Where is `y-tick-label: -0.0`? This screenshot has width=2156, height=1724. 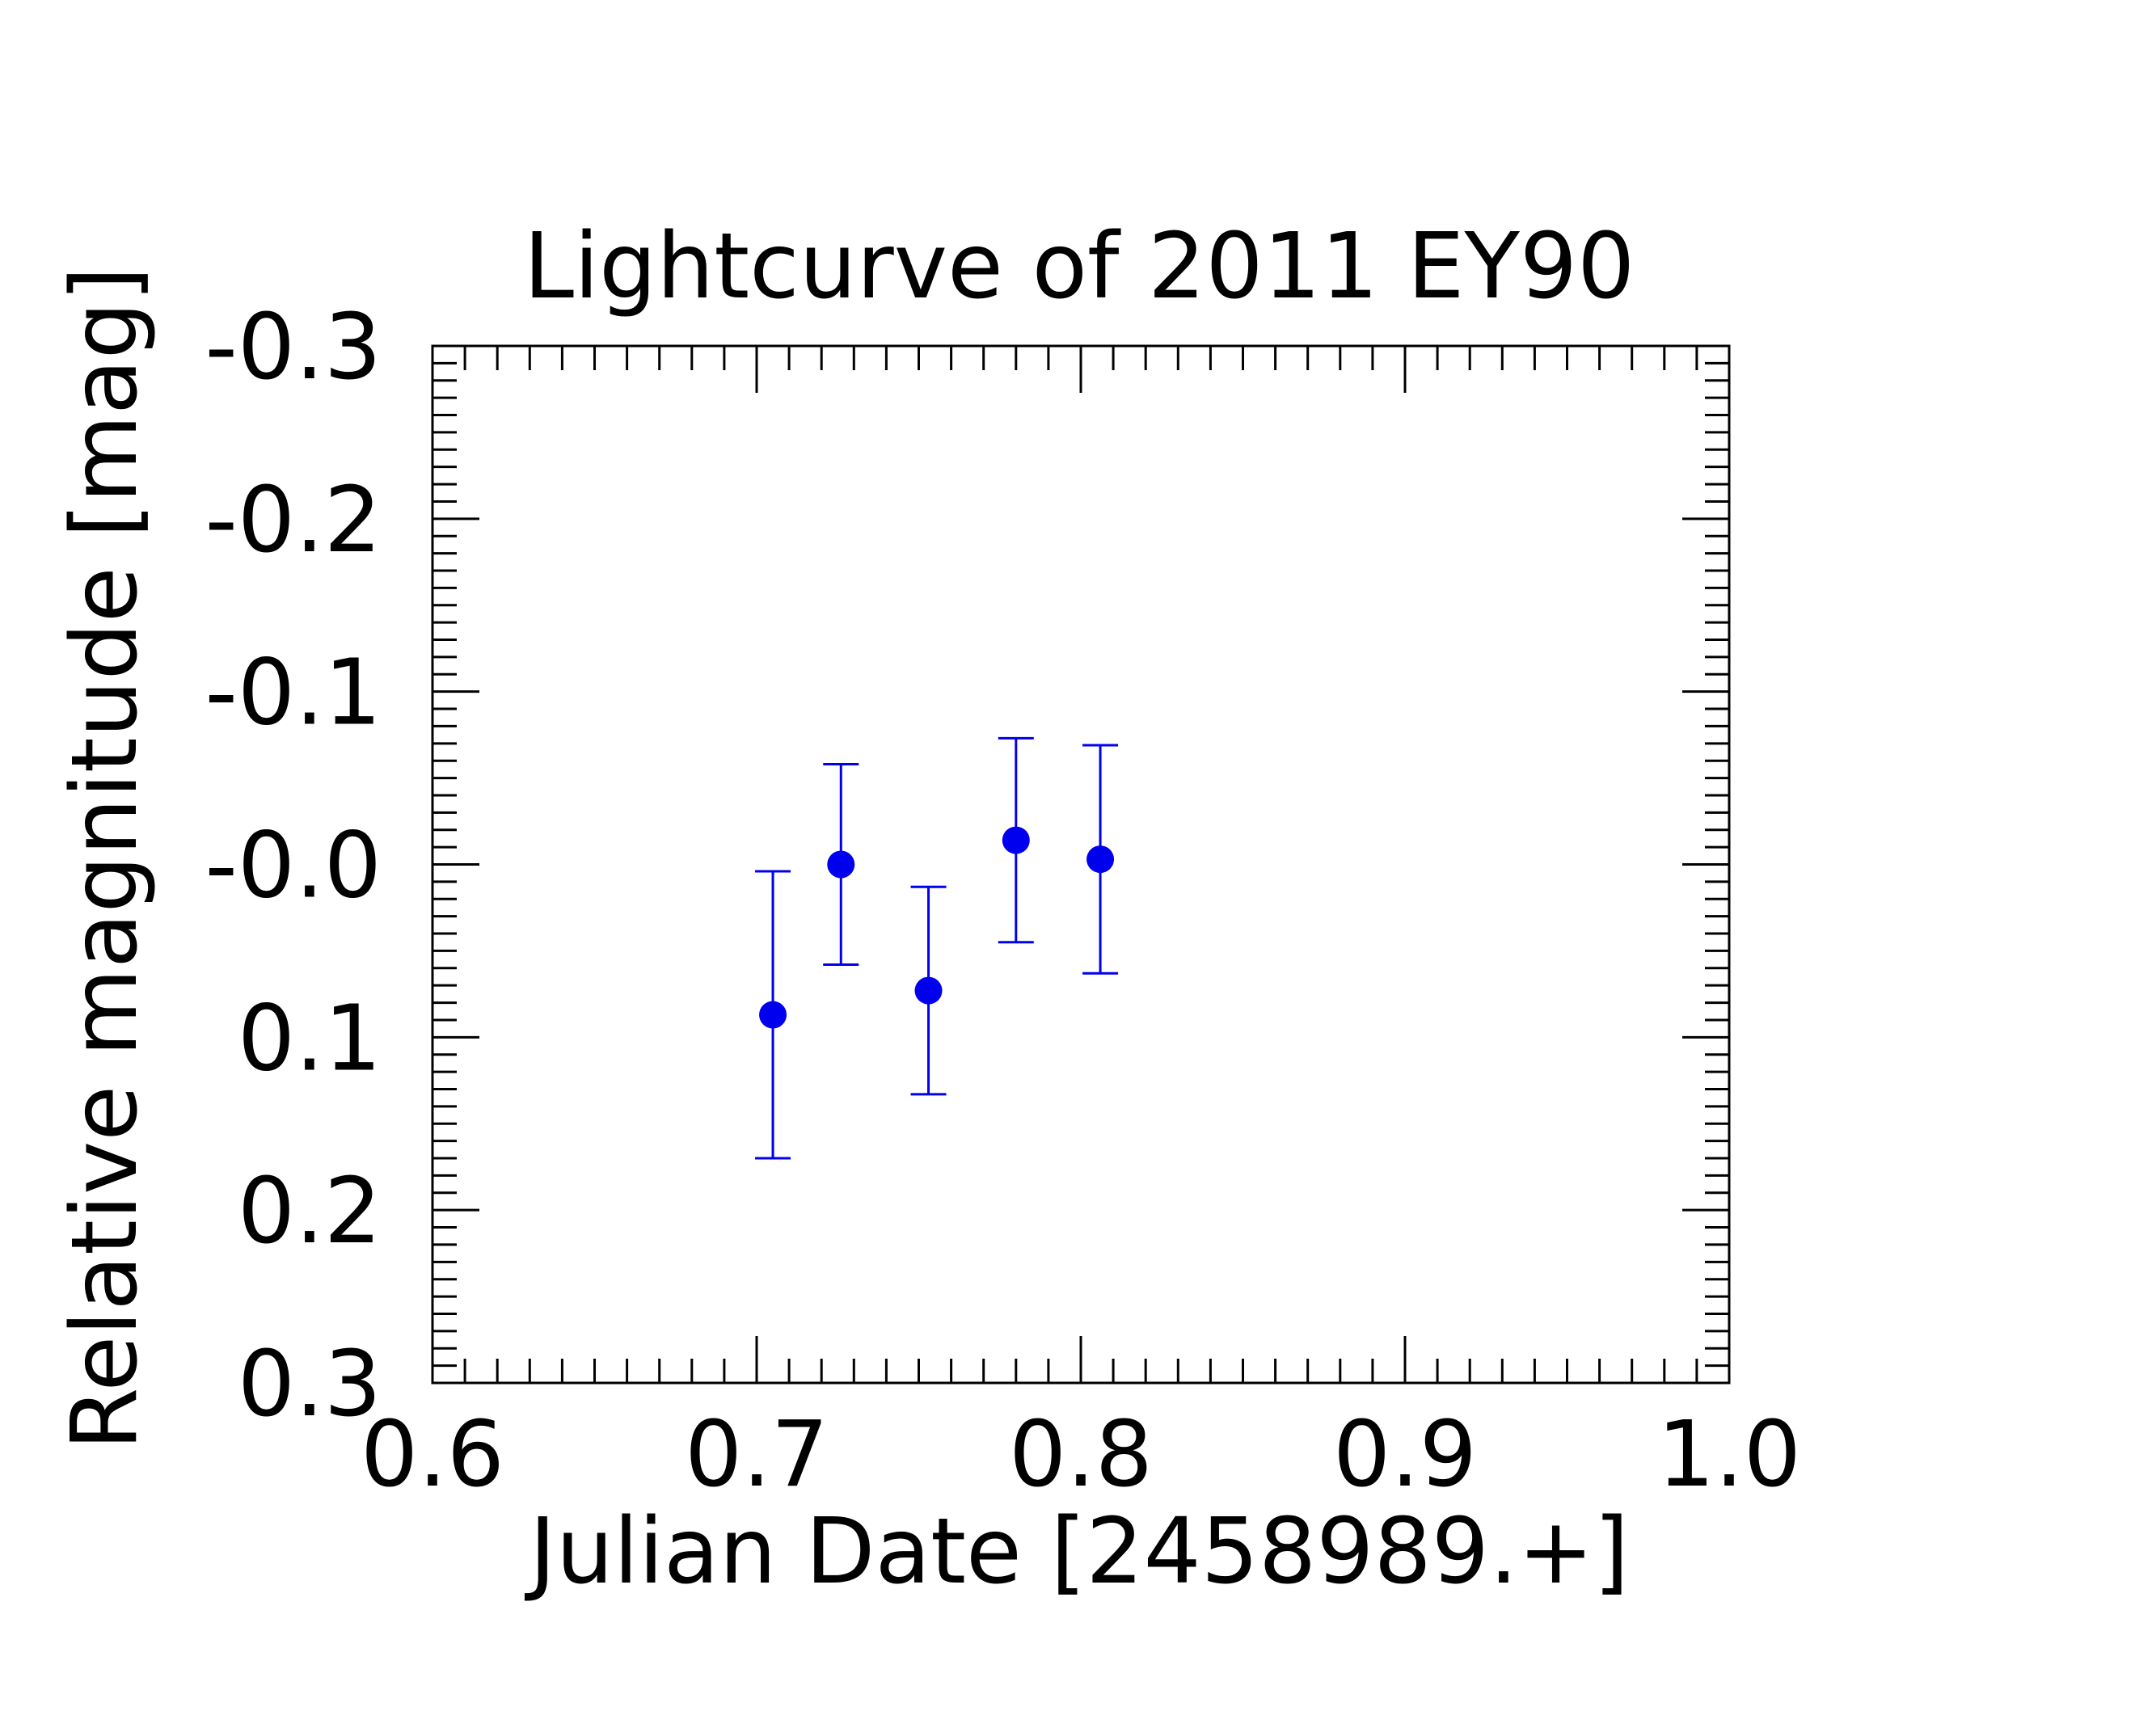 y-tick-label: -0.0 is located at coordinates (294, 866).